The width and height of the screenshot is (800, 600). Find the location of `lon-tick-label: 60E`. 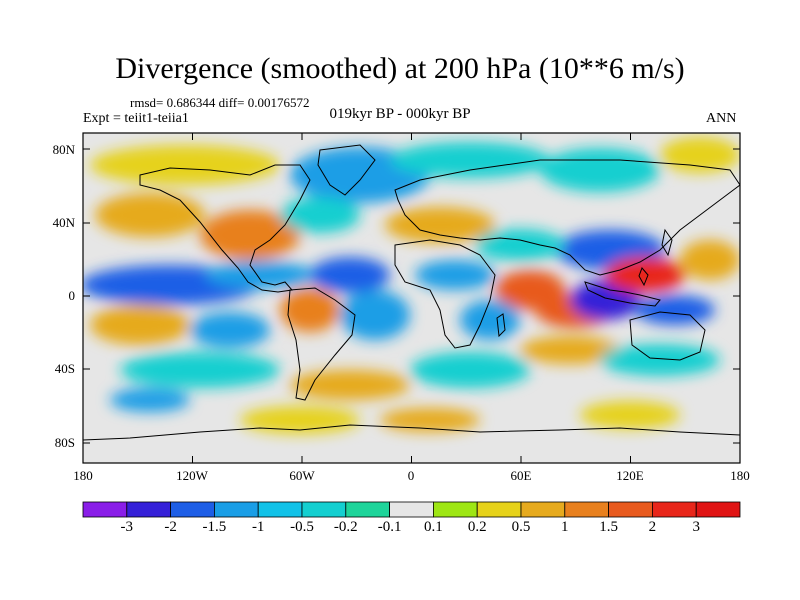

lon-tick-label: 60E is located at coordinates (521, 475).